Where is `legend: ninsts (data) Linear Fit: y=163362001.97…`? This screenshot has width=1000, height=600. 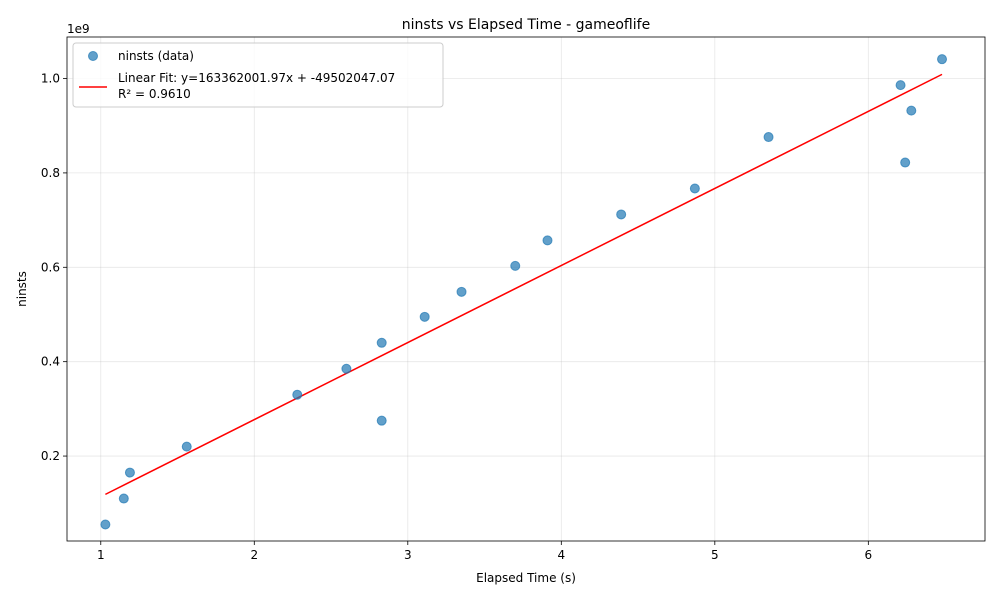
legend: ninsts (data) Linear Fit: y=163362001.97… is located at coordinates (258, 75).